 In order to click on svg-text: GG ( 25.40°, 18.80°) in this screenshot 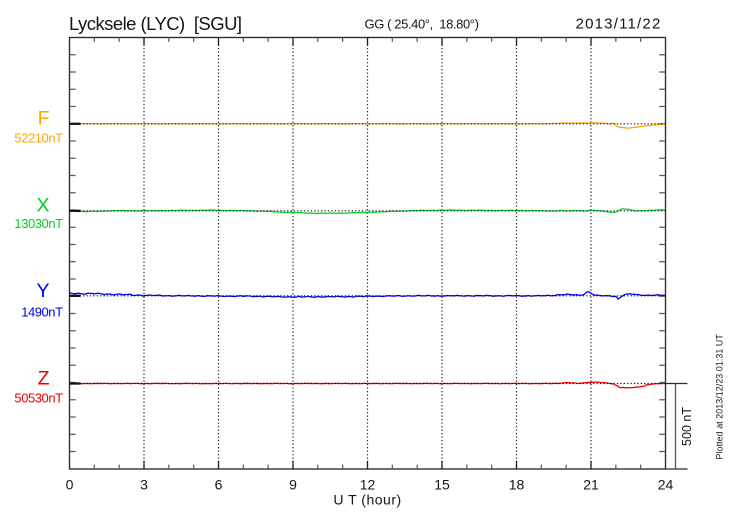, I will do `click(422, 24)`.